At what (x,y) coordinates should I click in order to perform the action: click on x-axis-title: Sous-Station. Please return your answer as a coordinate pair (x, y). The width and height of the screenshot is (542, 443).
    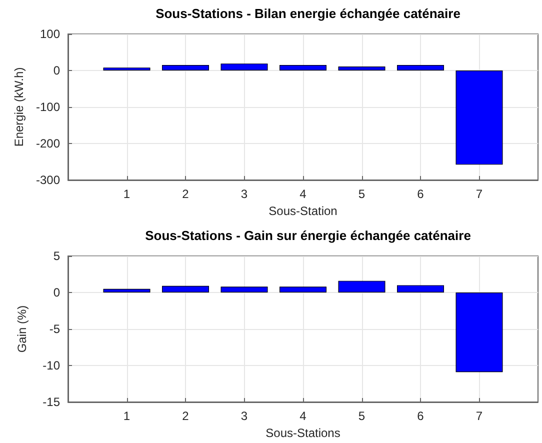
    Looking at the image, I should click on (303, 211).